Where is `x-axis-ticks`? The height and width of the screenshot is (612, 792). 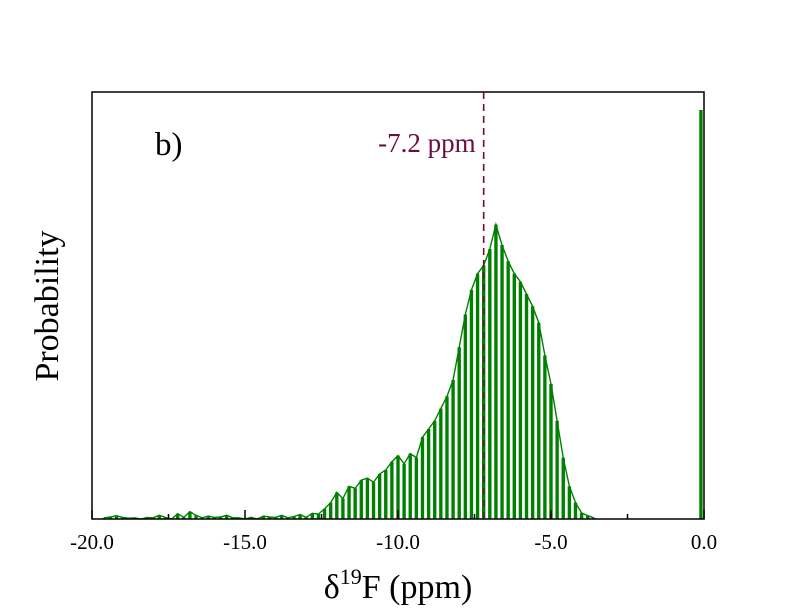 x-axis-ticks is located at coordinates (398, 514).